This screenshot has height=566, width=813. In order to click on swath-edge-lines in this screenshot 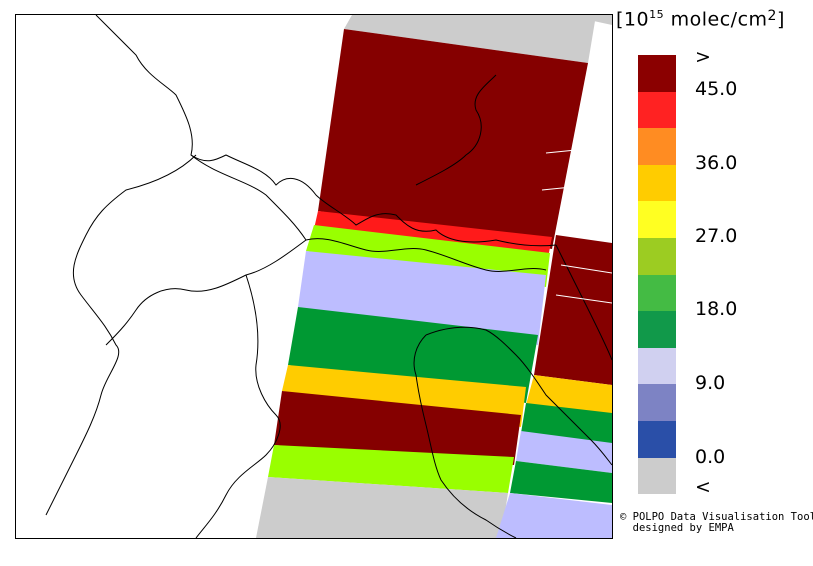, I will do `click(576, 226)`.